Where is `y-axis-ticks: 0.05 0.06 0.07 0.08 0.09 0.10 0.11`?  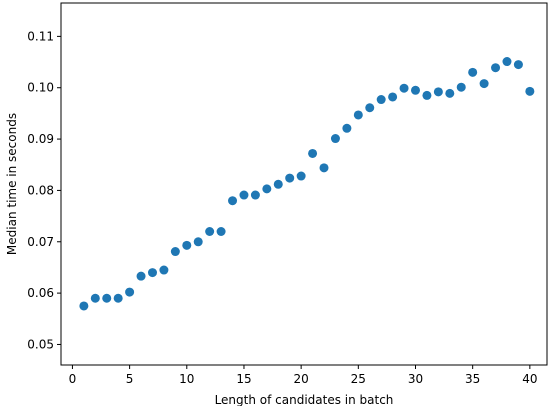
y-axis-ticks: 0.05 0.06 0.07 0.08 0.09 0.10 0.11 is located at coordinates (44, 190).